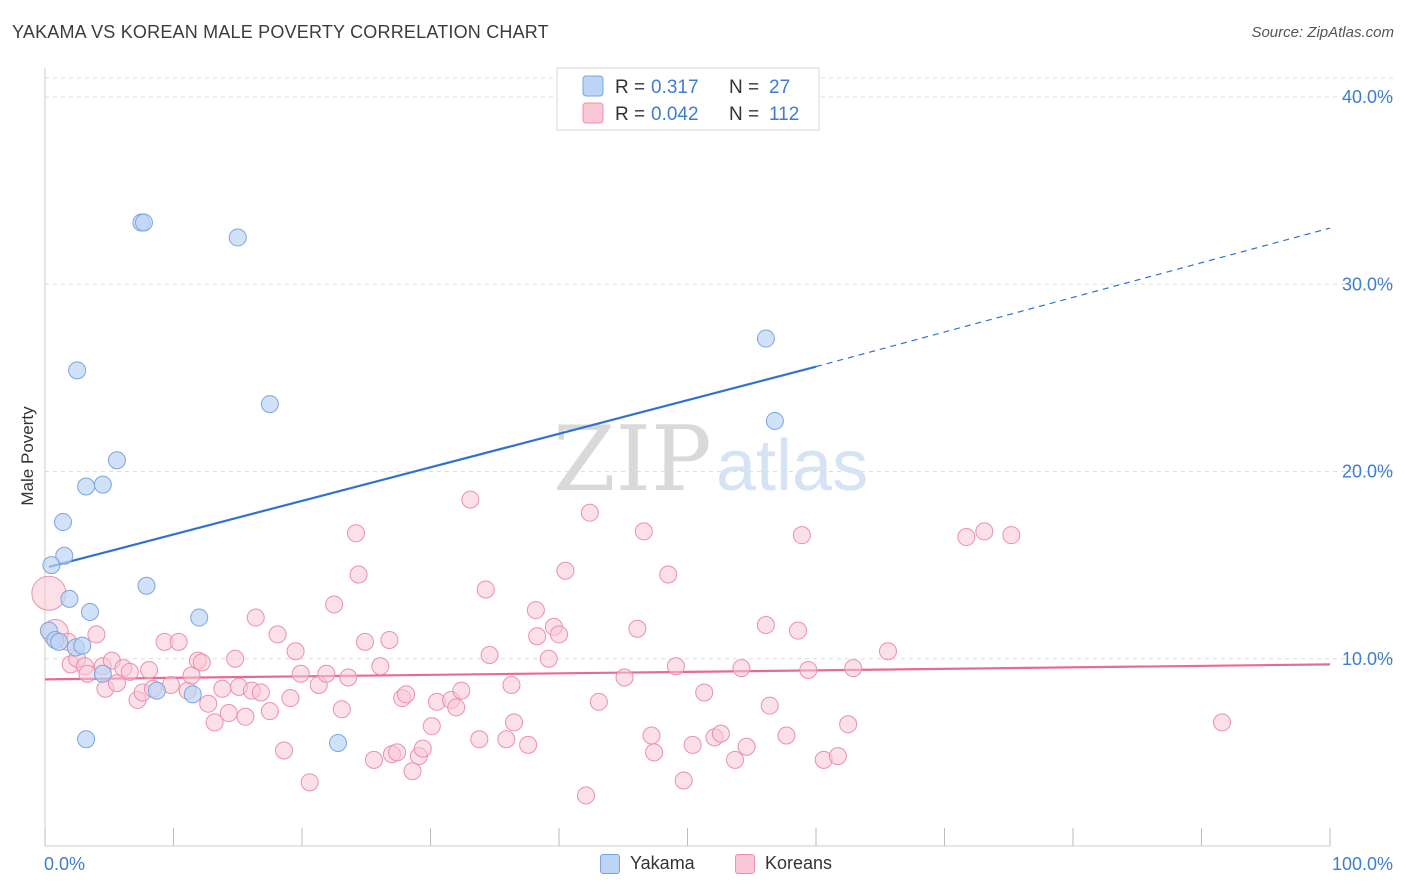 The width and height of the screenshot is (1406, 892). Describe the element at coordinates (1073, 297) in the screenshot. I see `yakama-trend-extension` at that location.